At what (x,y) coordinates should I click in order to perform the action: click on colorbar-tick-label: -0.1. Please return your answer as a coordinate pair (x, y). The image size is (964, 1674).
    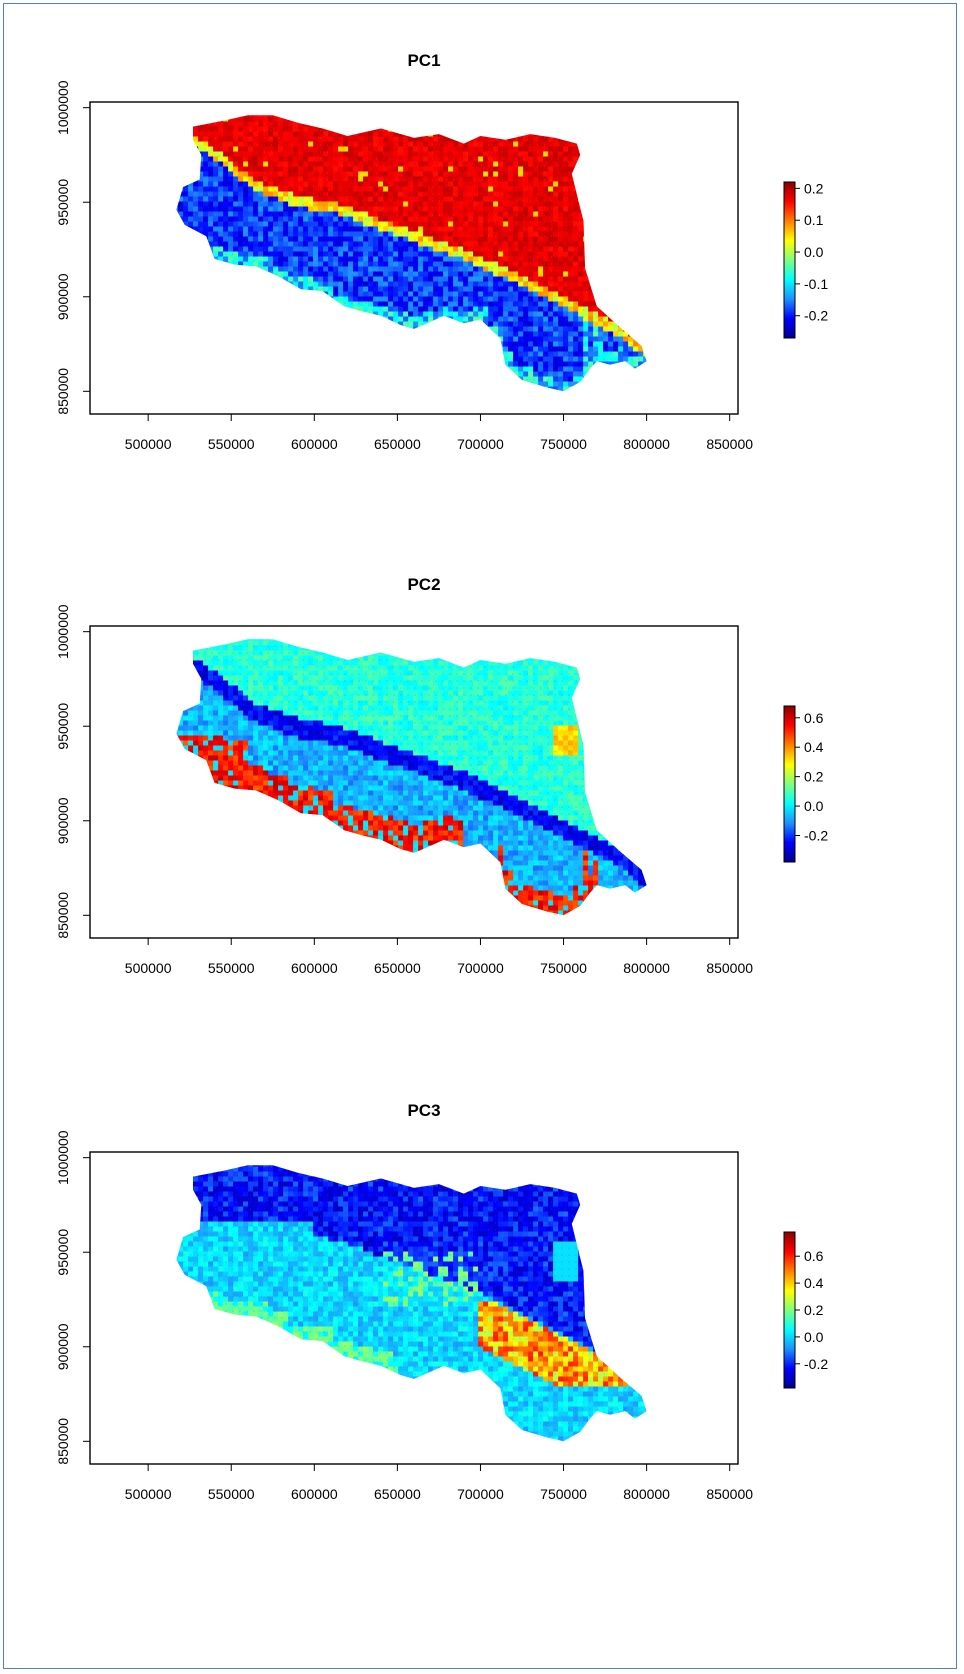
    Looking at the image, I should click on (816, 284).